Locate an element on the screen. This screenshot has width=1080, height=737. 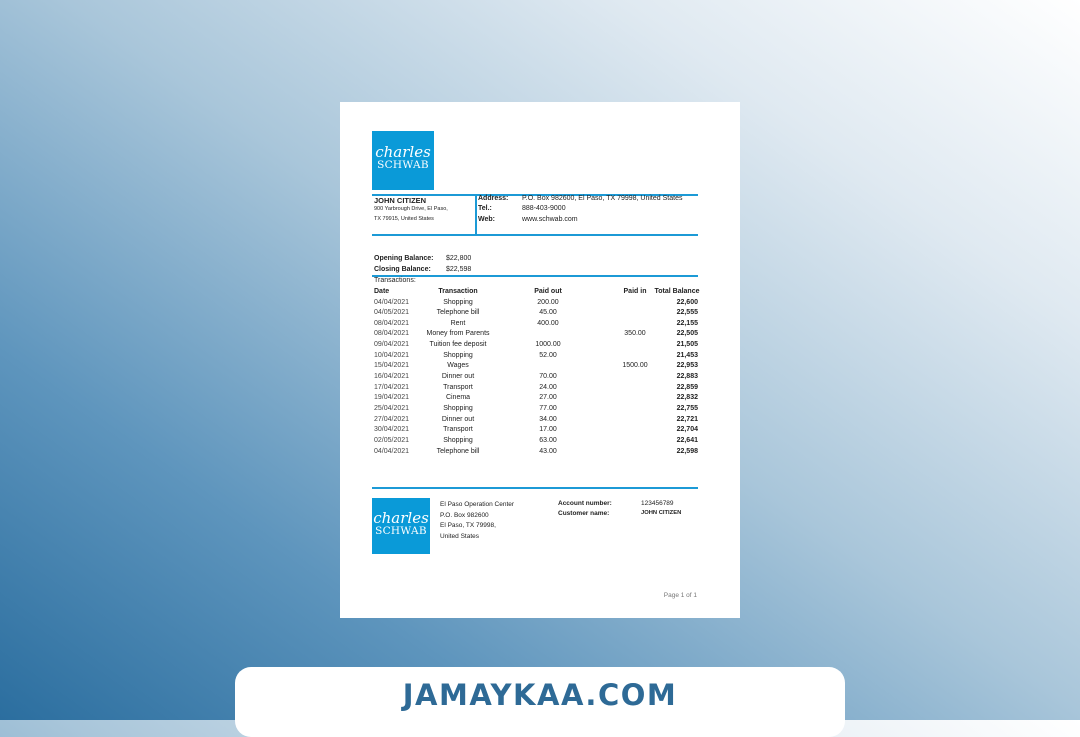
date-cell: 16/04/2021 is located at coordinates (392, 377).